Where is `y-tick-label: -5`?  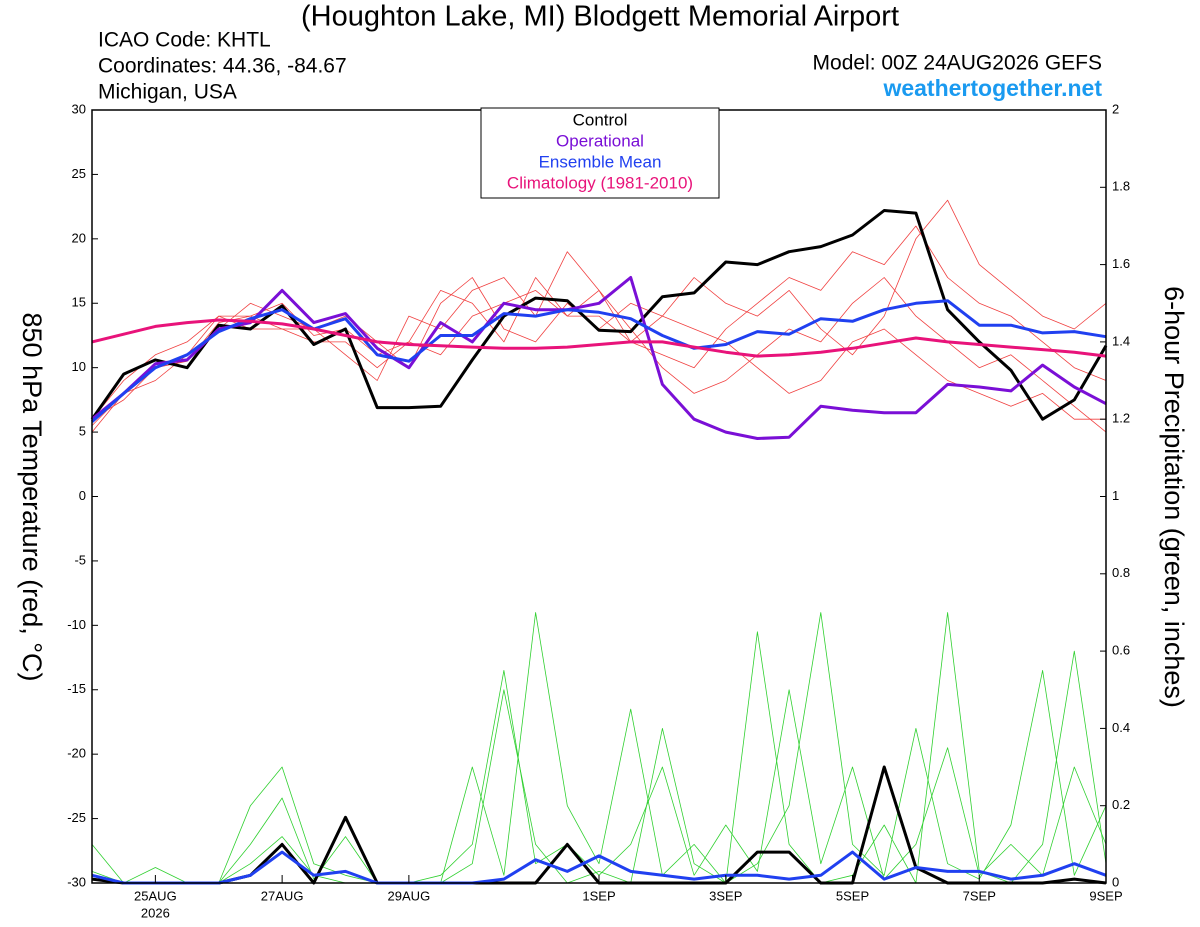 y-tick-label: -5 is located at coordinates (80, 559).